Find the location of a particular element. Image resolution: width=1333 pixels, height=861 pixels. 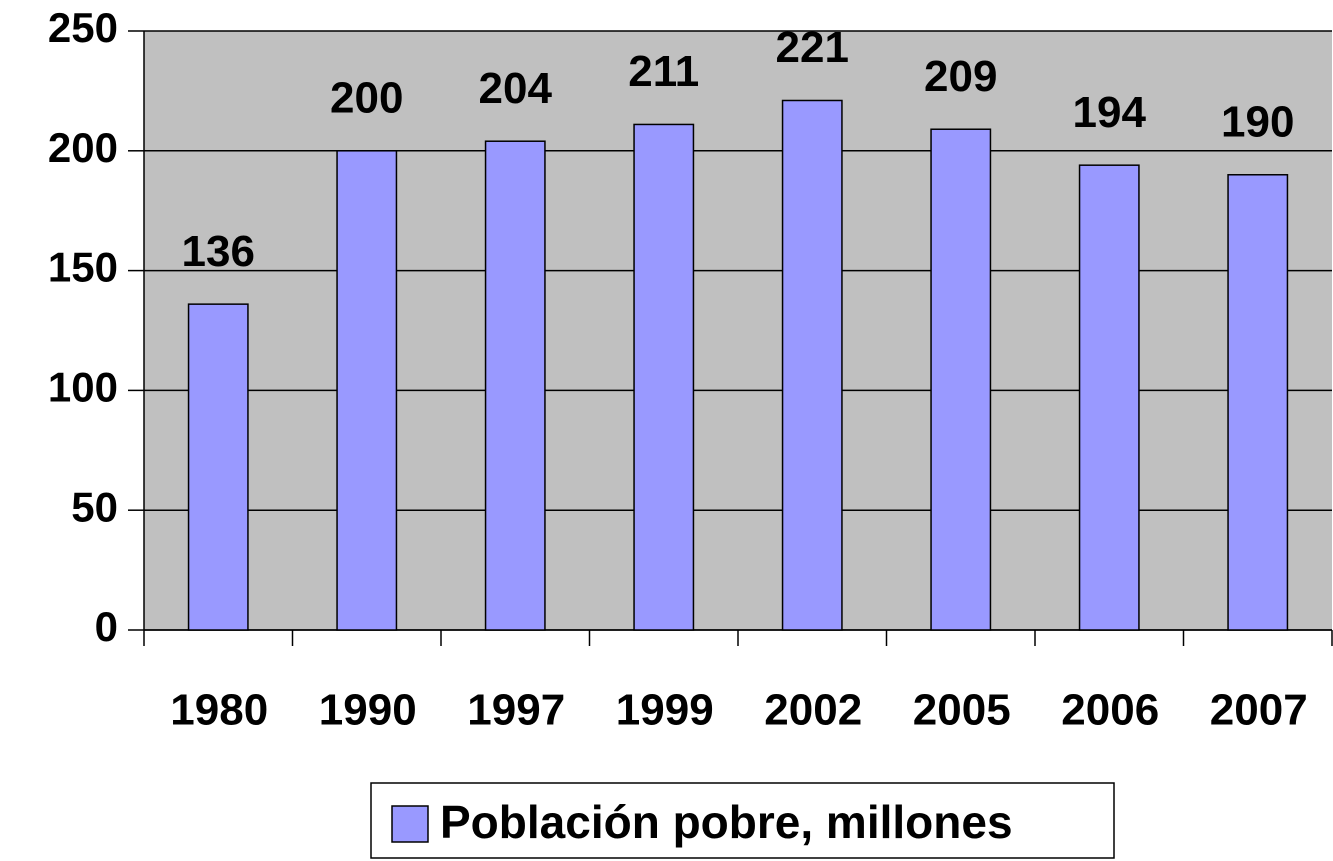

y-tick-label: 200 is located at coordinates (83, 147).